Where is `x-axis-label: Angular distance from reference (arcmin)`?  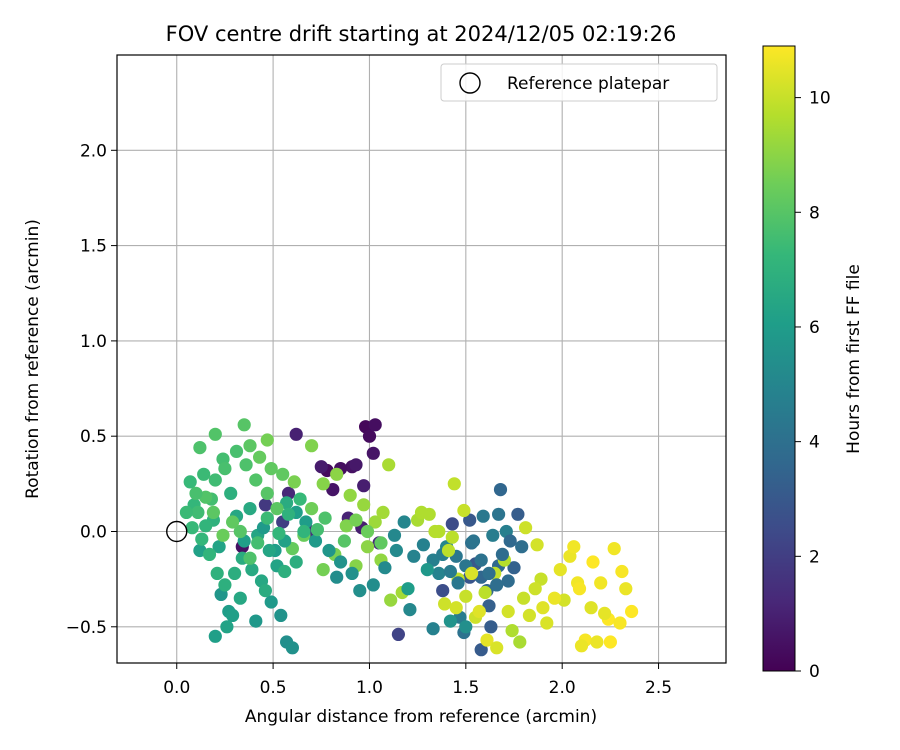 x-axis-label: Angular distance from reference (arcmin) is located at coordinates (421, 717).